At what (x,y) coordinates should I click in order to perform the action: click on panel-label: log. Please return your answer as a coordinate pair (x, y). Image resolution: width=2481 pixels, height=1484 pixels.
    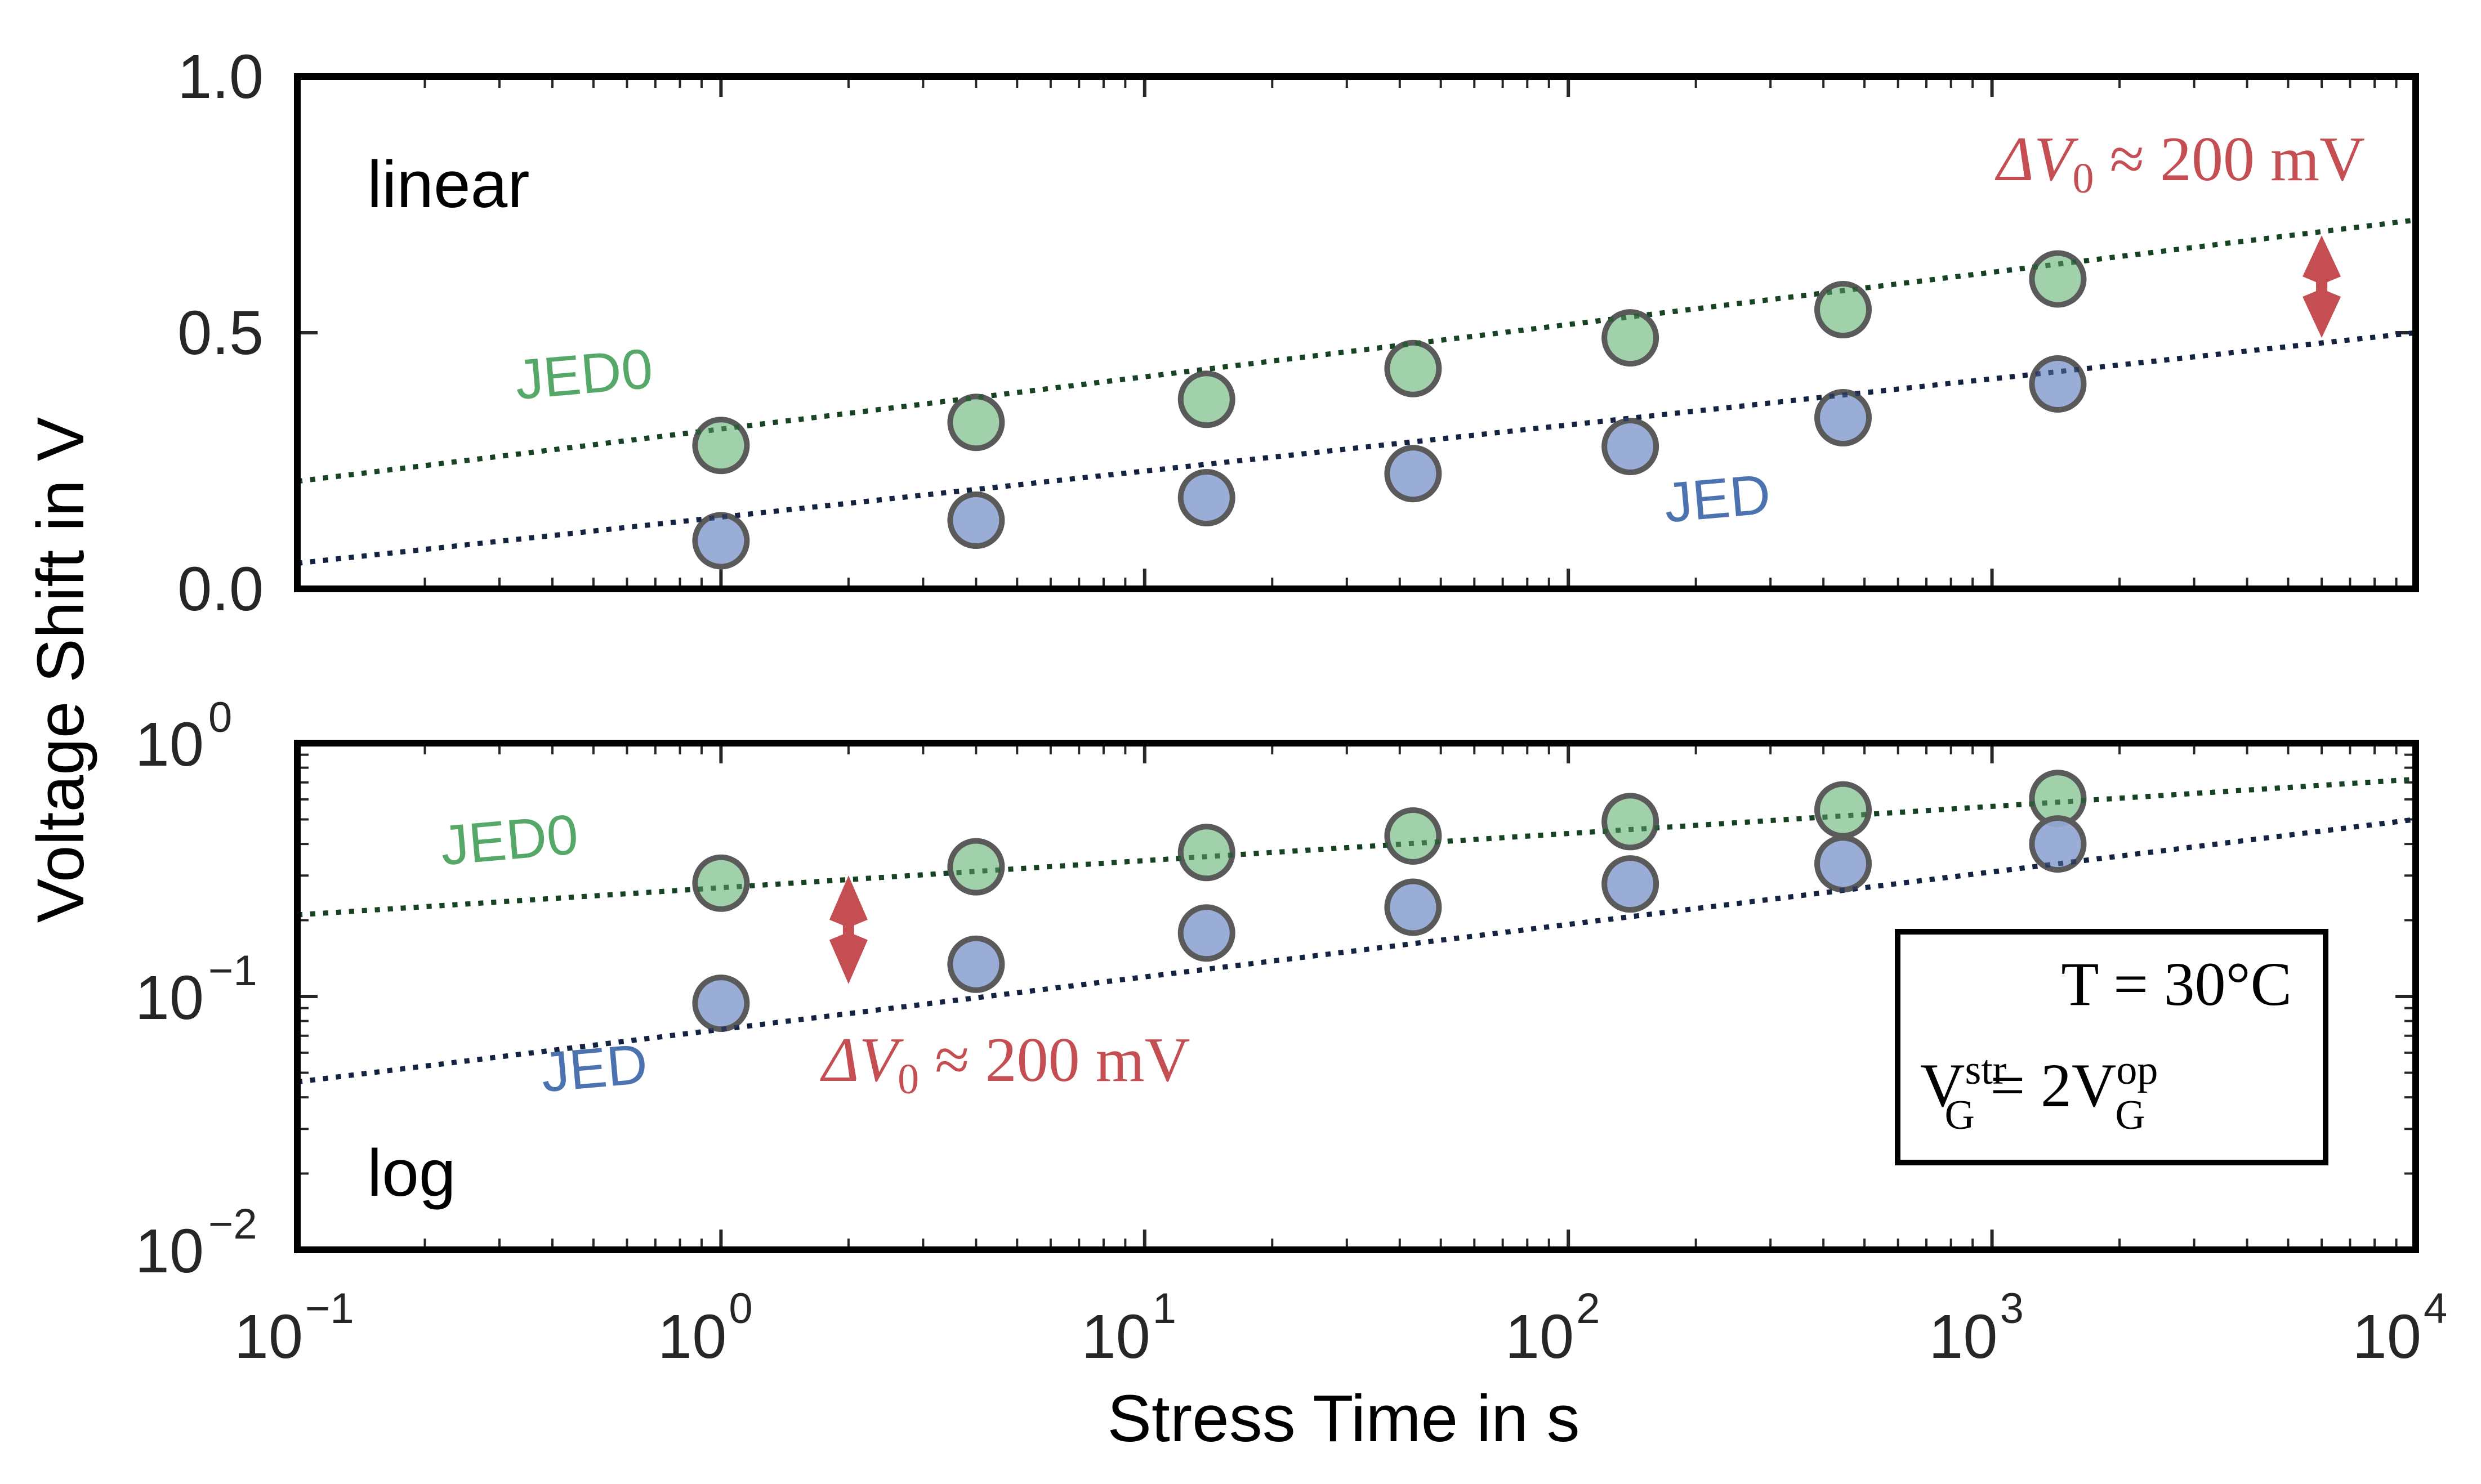
    Looking at the image, I should click on (411, 1173).